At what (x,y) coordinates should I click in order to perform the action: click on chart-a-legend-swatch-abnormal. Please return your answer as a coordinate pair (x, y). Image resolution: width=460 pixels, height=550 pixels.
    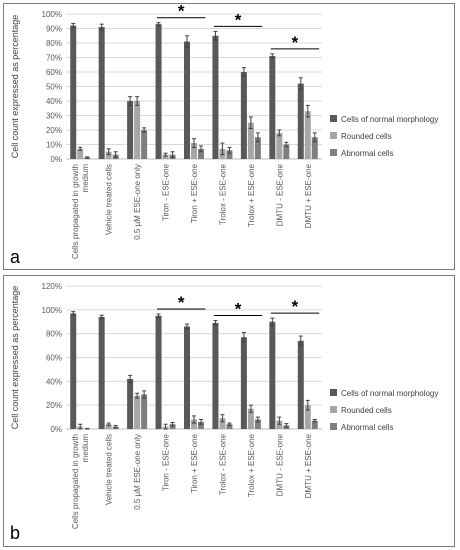
    Looking at the image, I should click on (333, 152).